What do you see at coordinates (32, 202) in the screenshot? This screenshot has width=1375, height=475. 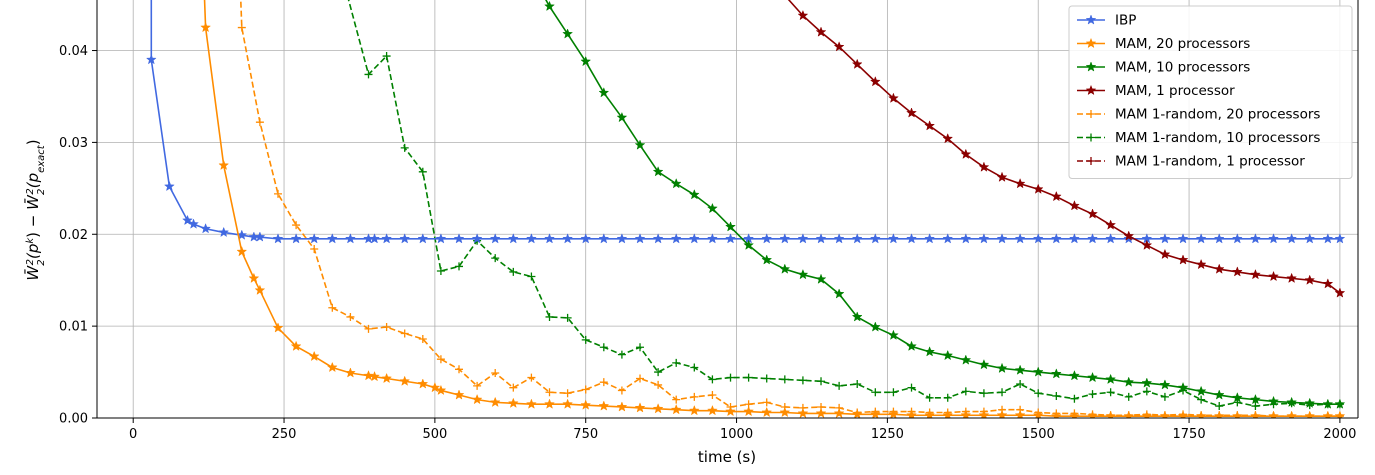 I see `ylabel-w2: W̄` at bounding box center [32, 202].